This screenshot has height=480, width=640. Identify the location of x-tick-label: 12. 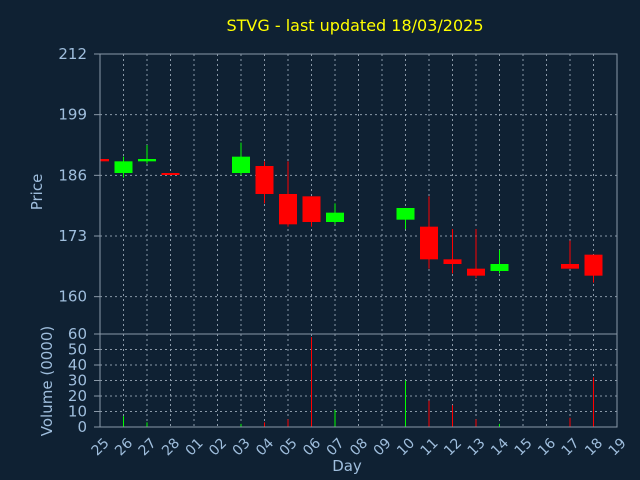
(453, 447).